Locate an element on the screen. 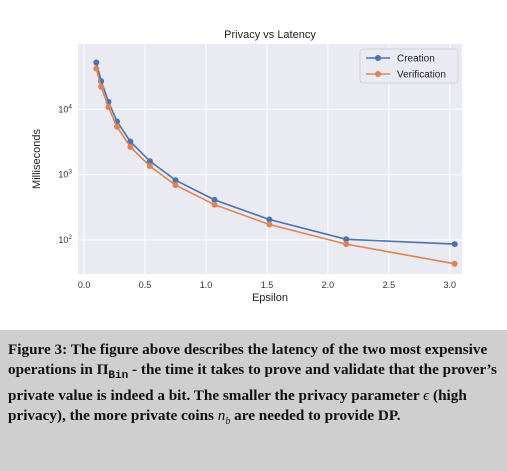 This screenshot has height=471, width=507. y-tick-label: 10³ is located at coordinates (65, 174).